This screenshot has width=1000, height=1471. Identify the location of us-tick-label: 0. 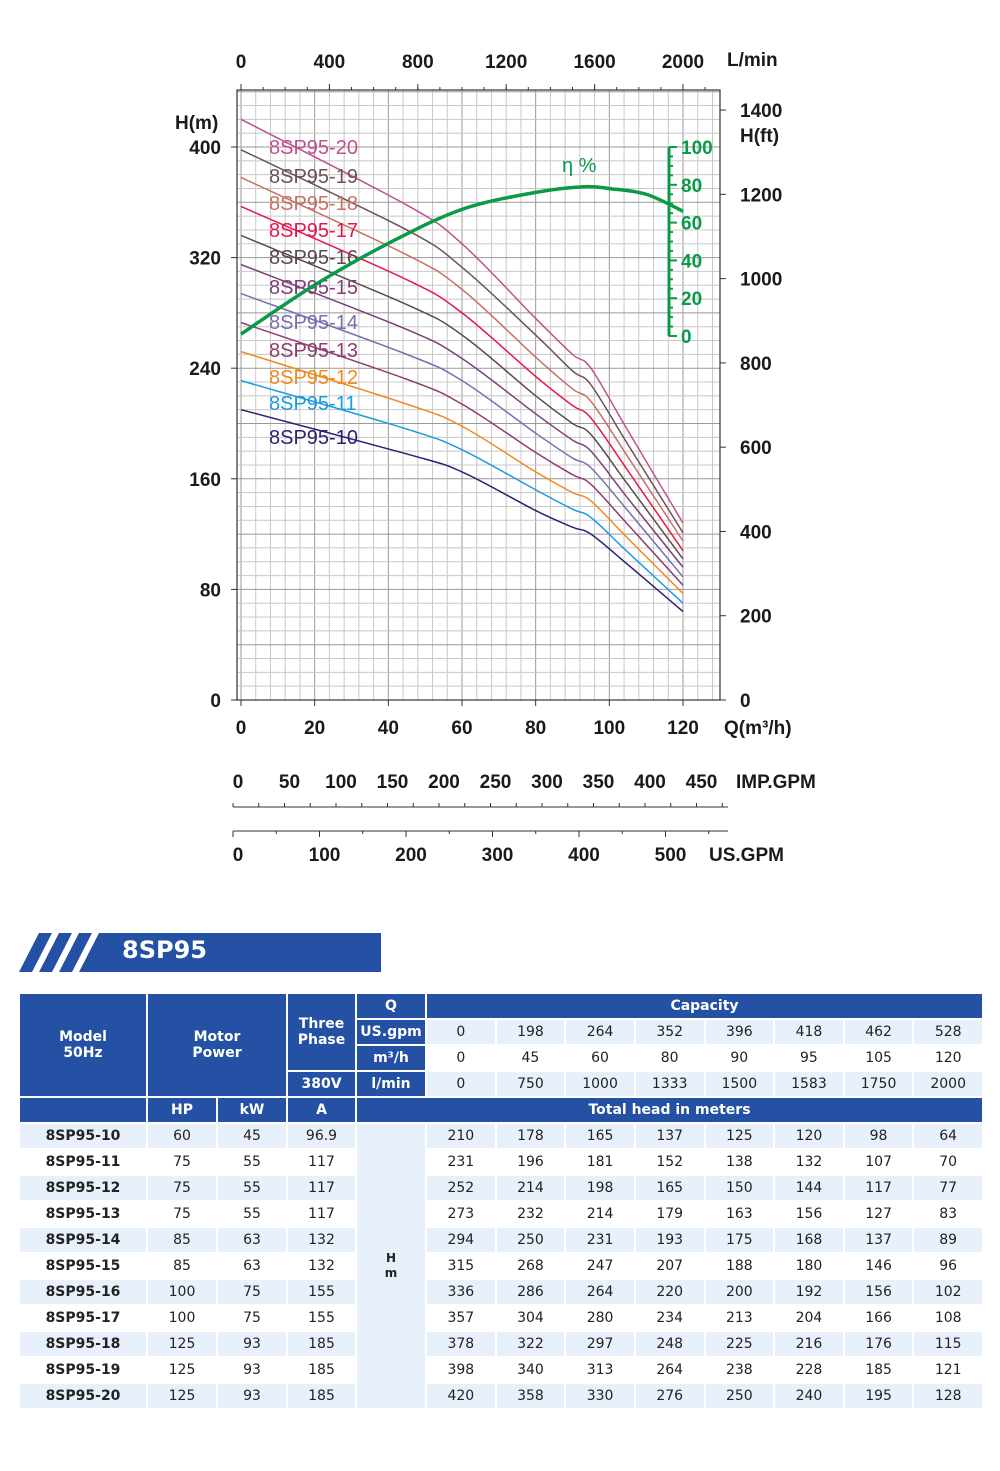
(238, 855).